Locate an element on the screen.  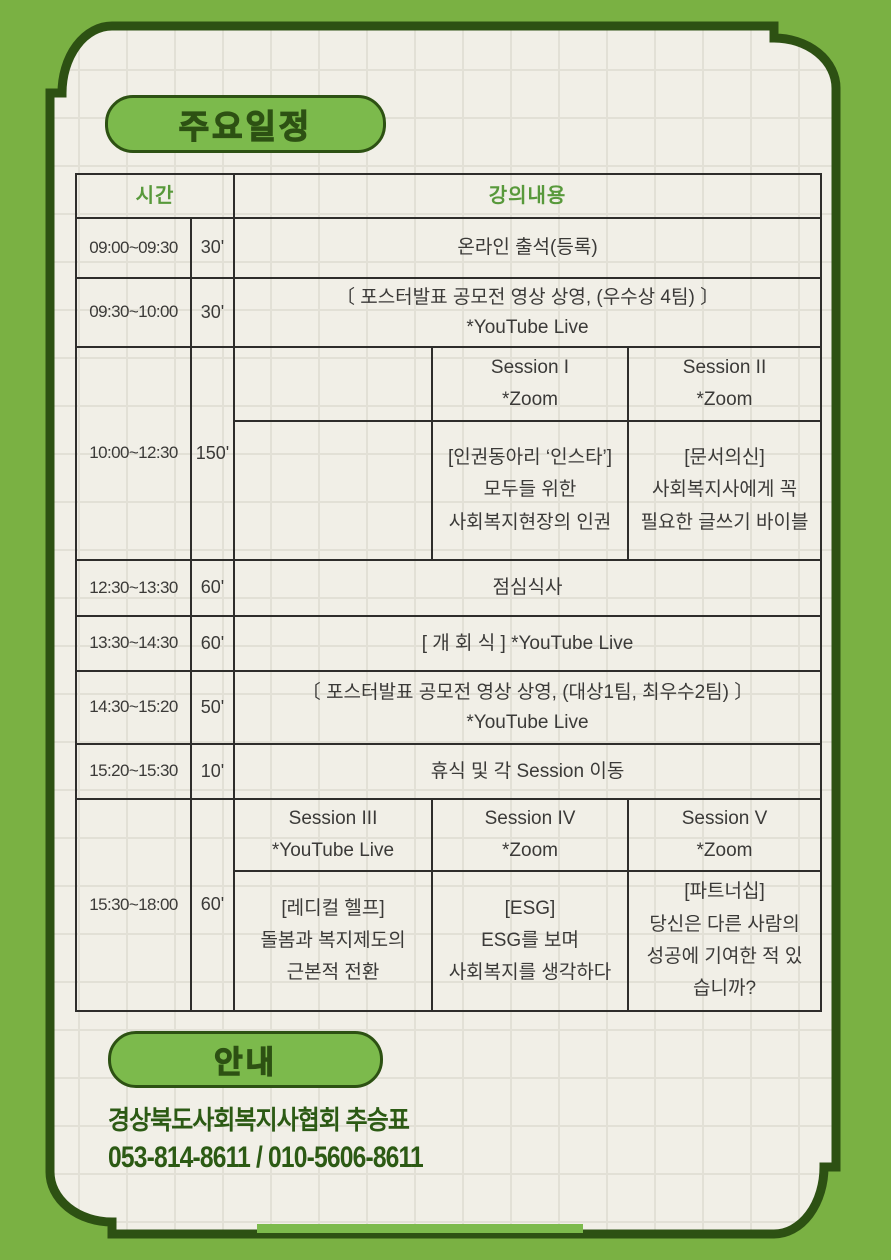
header-row: 시간 강의내용 is located at coordinates (449, 196).